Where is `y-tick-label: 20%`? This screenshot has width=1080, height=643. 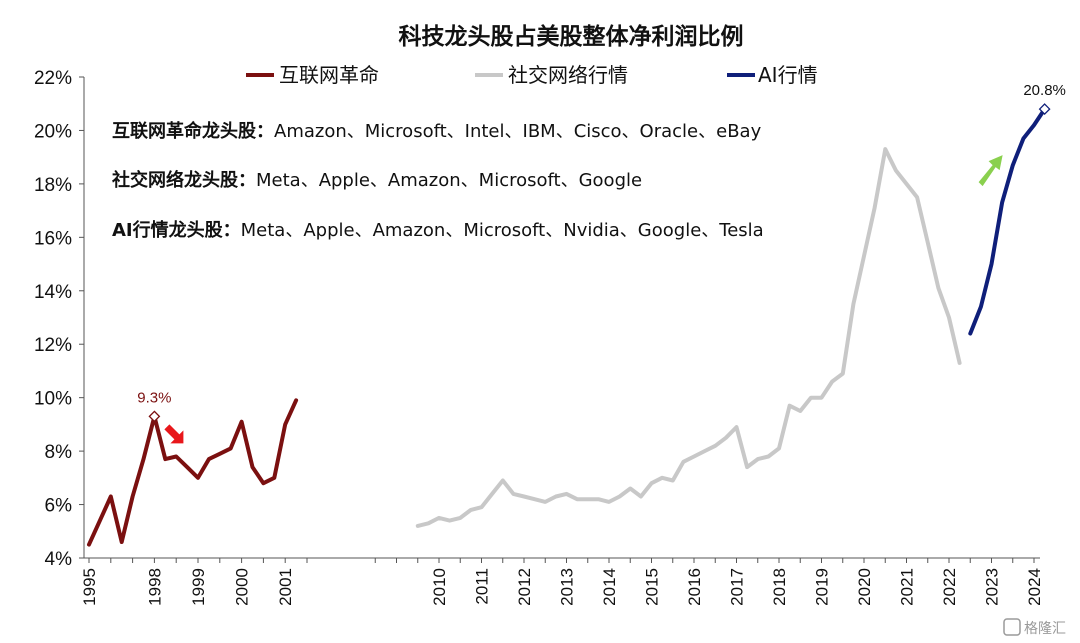
y-tick-label: 20% is located at coordinates (53, 131).